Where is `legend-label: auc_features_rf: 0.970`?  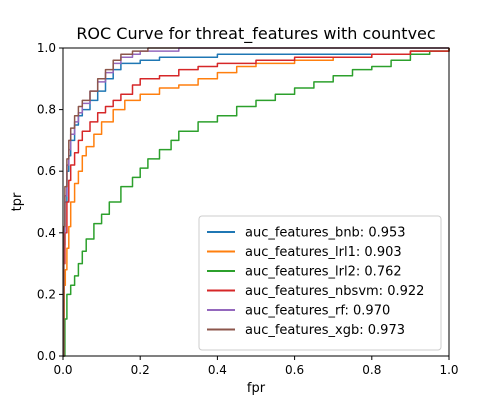
legend-label: auc_features_rf: 0.970 is located at coordinates (317, 311).